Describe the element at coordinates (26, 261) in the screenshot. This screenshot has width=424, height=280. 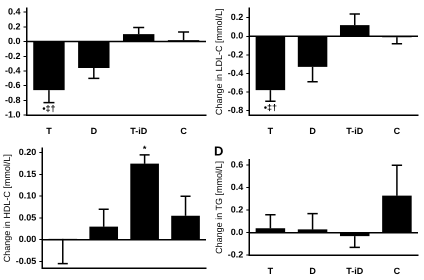
I see `y-tick-label: -0.05` at that location.